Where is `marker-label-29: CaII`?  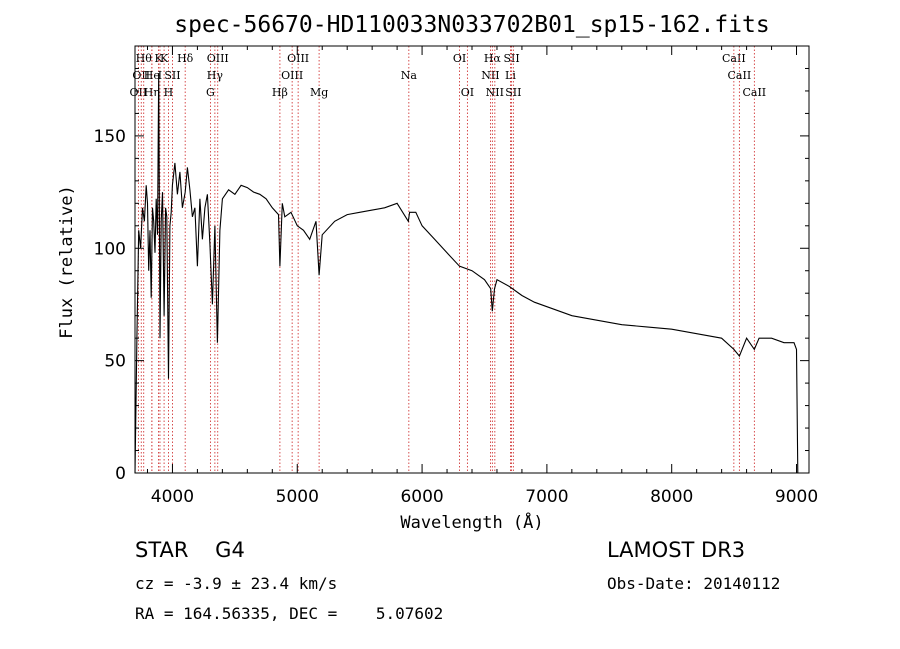 marker-label-29: CaII is located at coordinates (754, 92).